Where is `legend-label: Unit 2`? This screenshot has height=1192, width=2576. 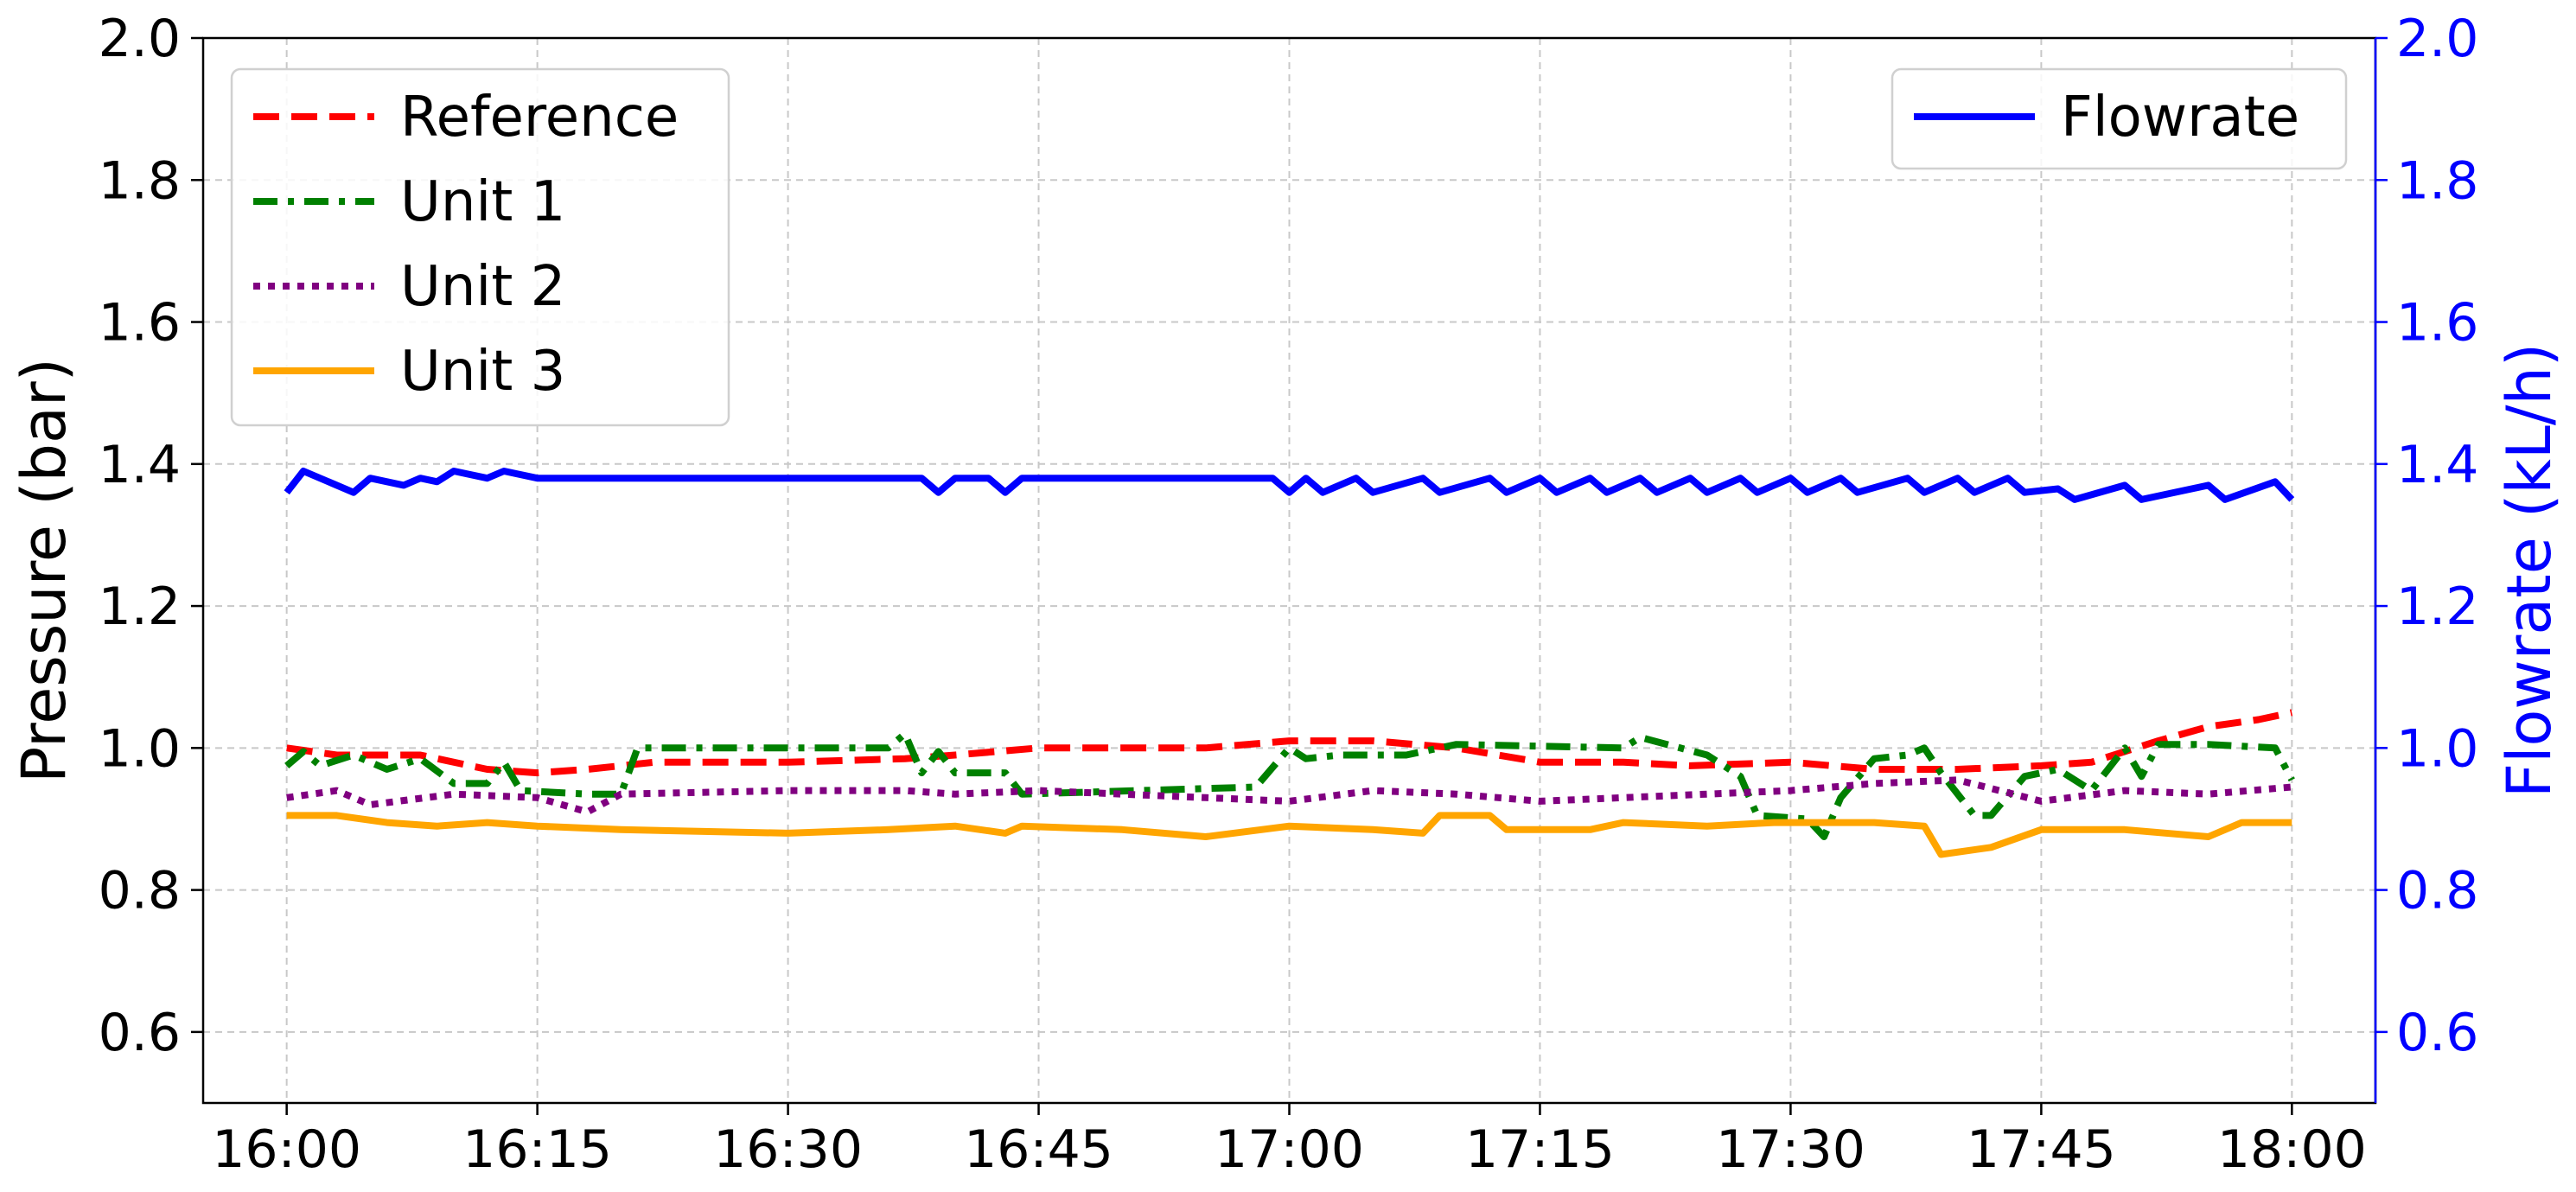 legend-label: Unit 2 is located at coordinates (482, 287).